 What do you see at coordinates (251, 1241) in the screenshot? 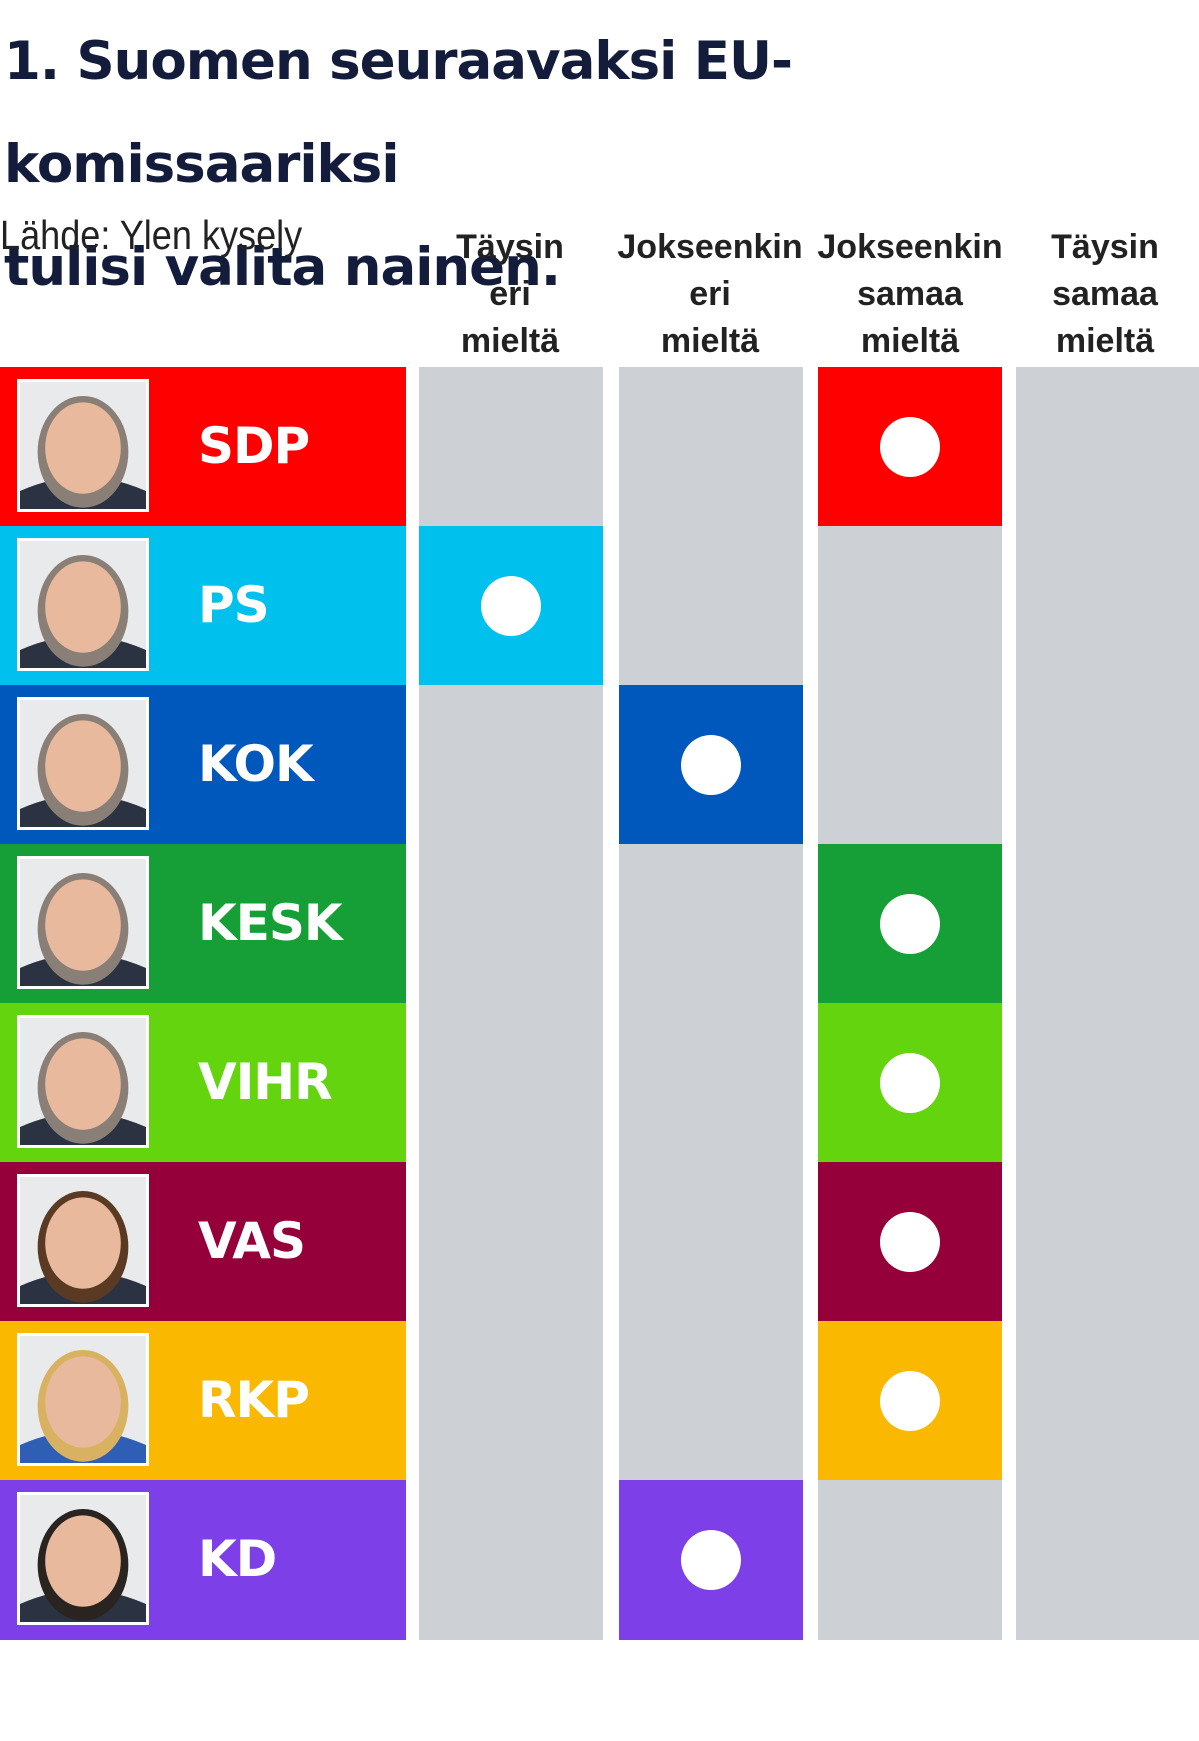
I see `party-name: VAS` at bounding box center [251, 1241].